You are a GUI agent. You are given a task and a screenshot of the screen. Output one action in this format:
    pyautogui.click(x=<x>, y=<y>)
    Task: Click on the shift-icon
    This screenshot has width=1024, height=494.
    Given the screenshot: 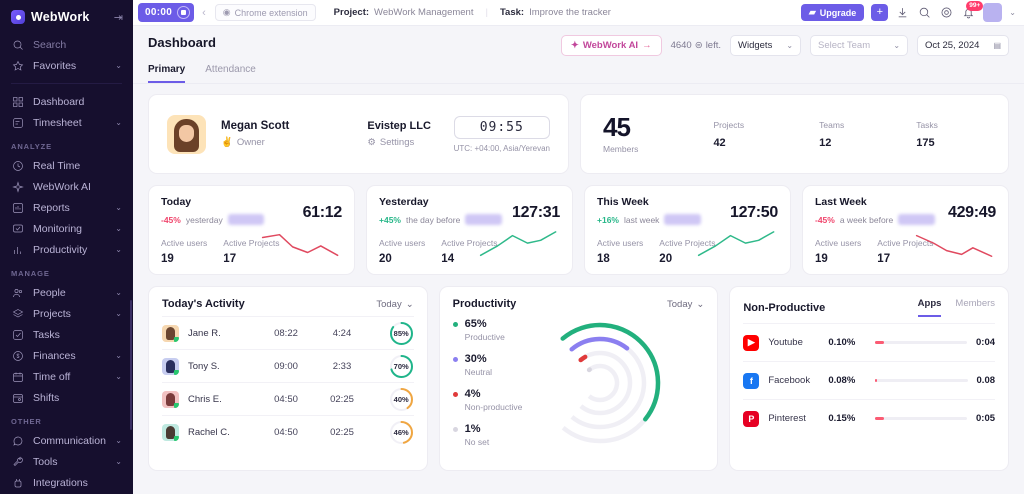 What is the action you would take?
    pyautogui.click(x=17, y=397)
    